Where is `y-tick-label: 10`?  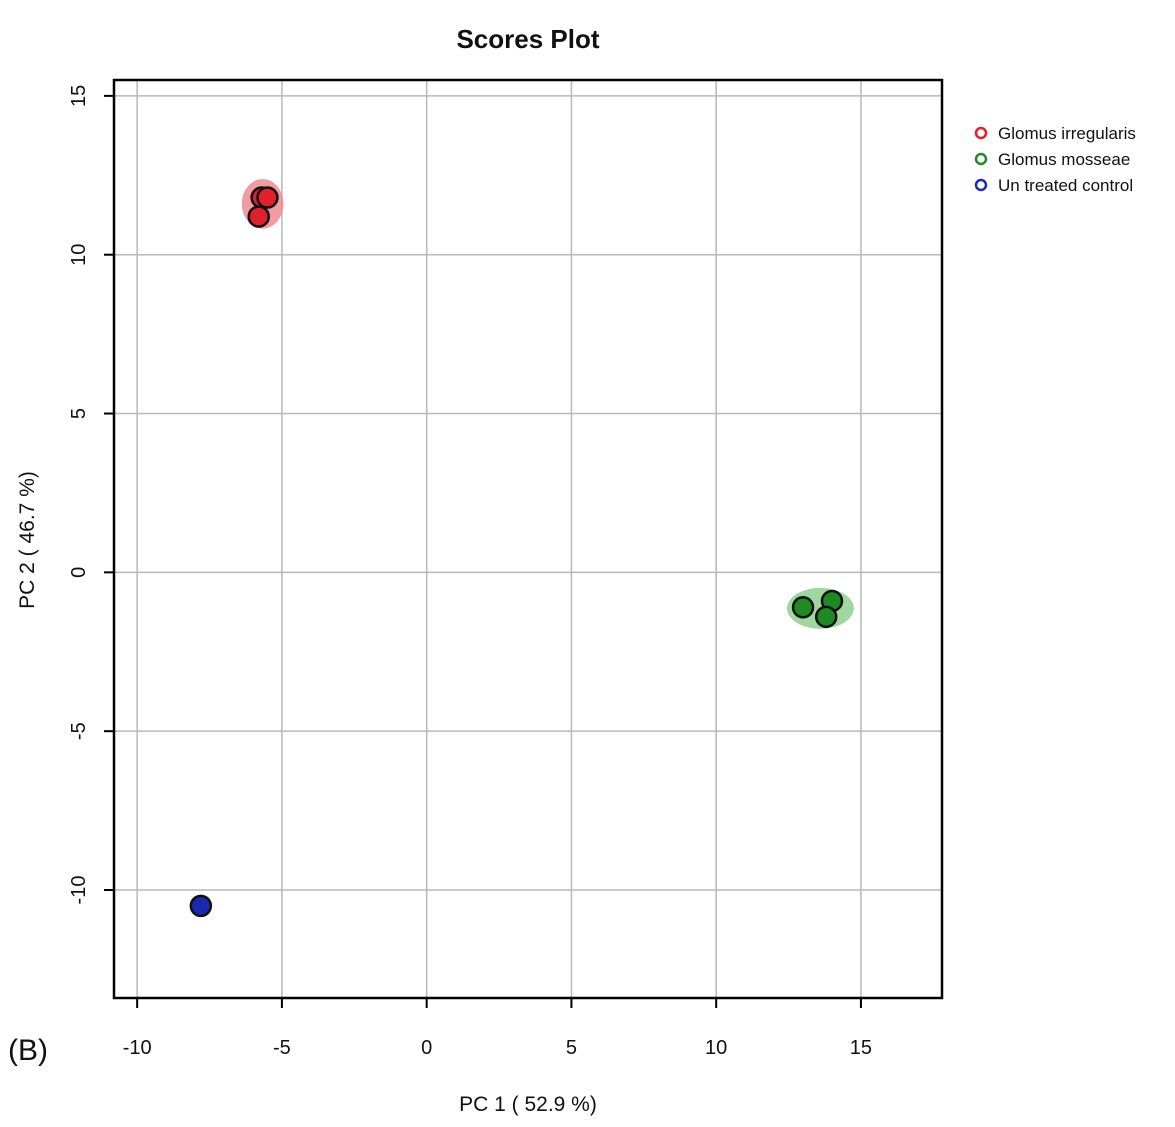 y-tick-label: 10 is located at coordinates (79, 255).